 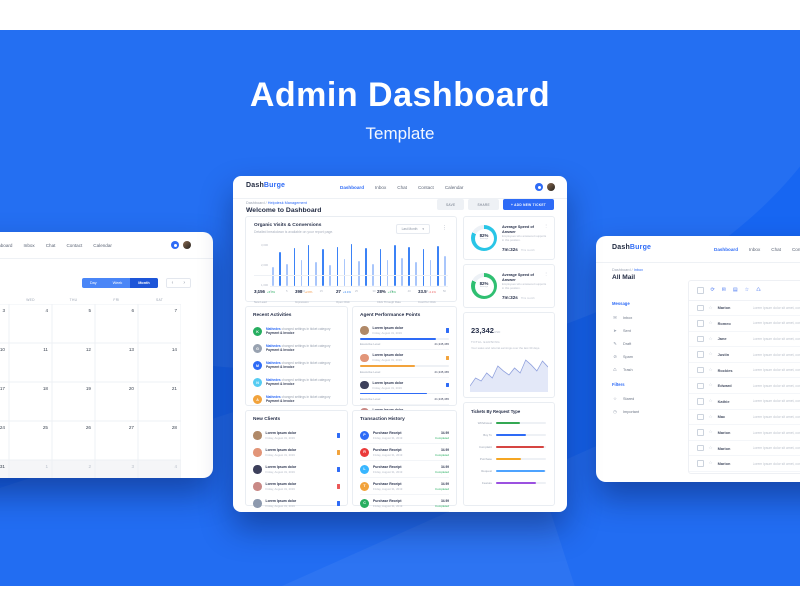 I want to click on calendar-cell: 6, so click(x=116, y=323).